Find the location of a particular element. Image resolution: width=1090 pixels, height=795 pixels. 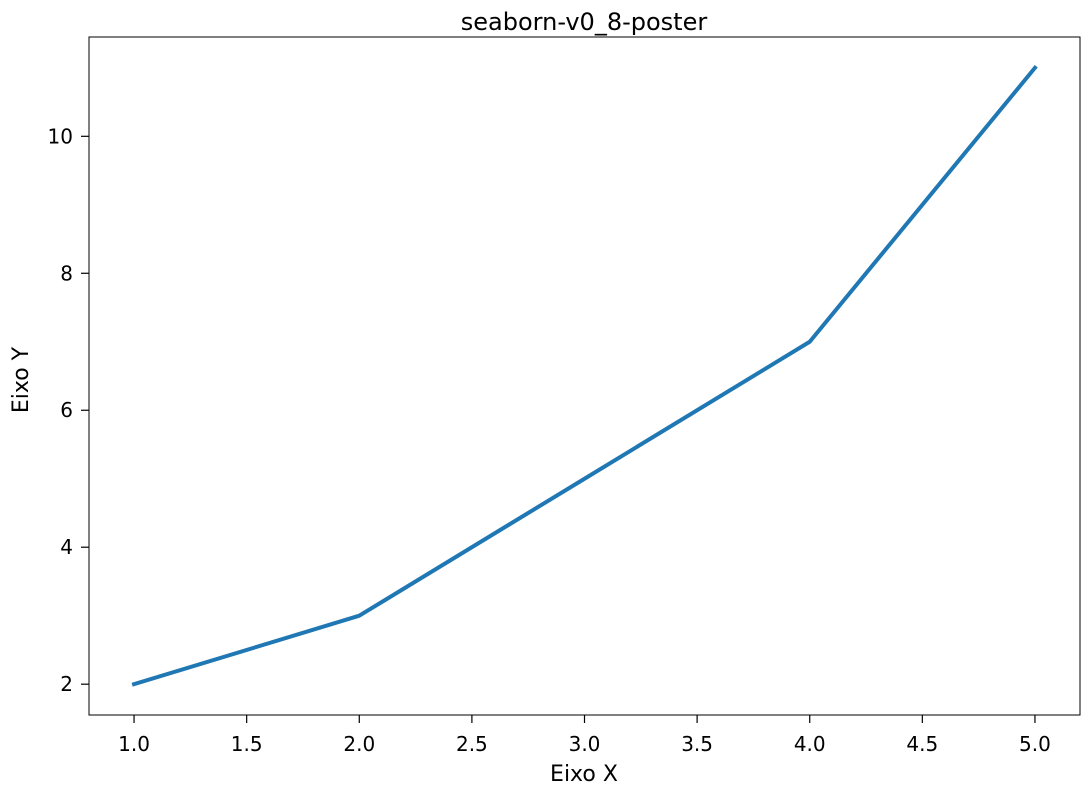

x-axis-label: Eixo X is located at coordinates (584, 774).